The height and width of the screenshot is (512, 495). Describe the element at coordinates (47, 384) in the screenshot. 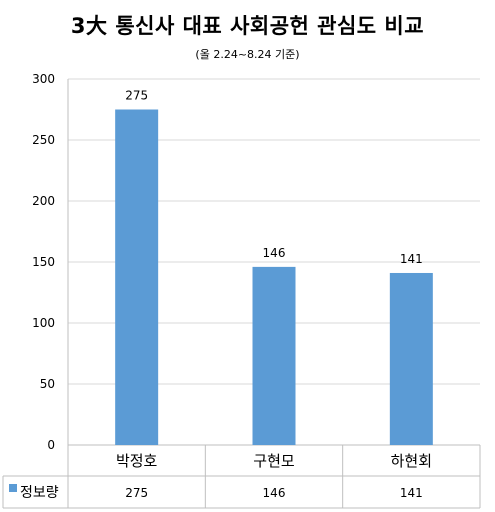

I see `y-tick-label: 50` at that location.